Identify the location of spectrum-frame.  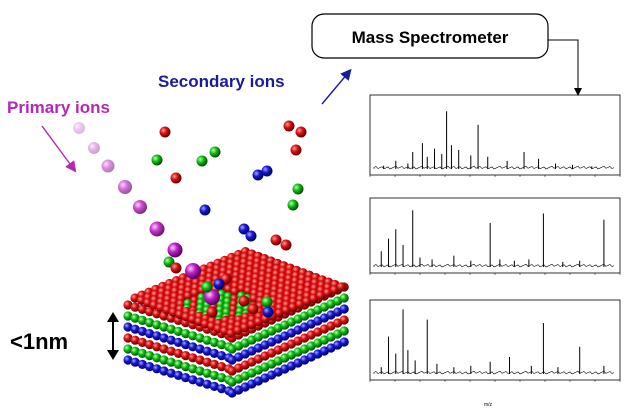
(495, 235).